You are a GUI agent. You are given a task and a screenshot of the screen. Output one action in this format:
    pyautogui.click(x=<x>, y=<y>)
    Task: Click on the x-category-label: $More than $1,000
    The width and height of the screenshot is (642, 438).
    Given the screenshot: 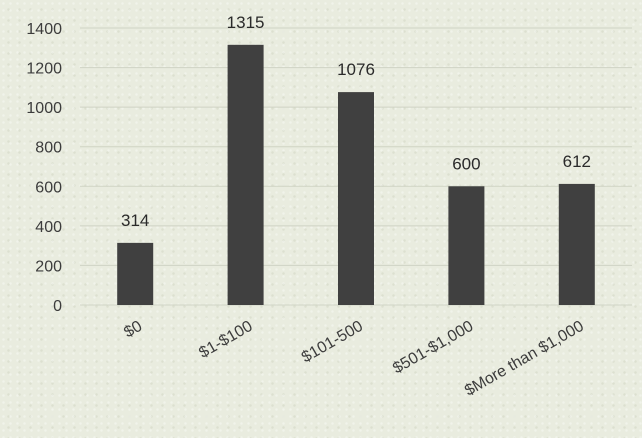 What is the action you would take?
    pyautogui.click(x=524, y=359)
    